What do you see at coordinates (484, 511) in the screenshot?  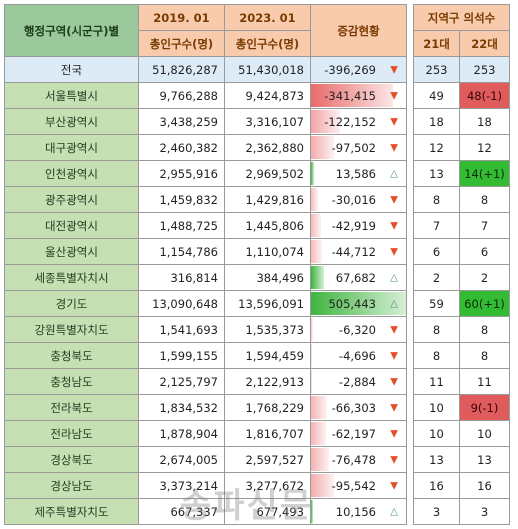 I see `seats-22-cell: 3` at bounding box center [484, 511].